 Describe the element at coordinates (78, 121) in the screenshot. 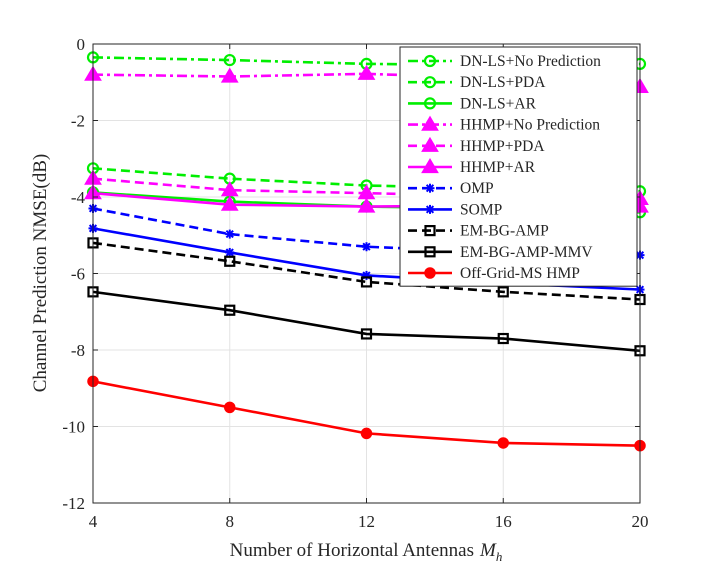

I see `y-tick-label: -2` at that location.